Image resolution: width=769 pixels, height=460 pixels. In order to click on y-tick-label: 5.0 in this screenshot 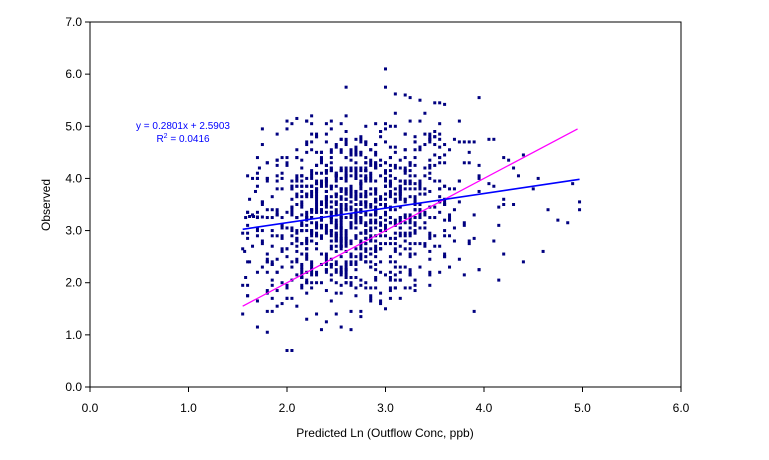, I will do `click(73, 126)`.